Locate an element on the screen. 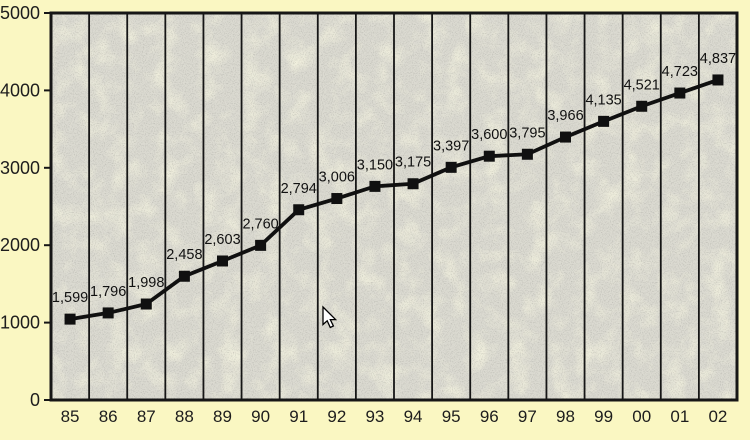 Image resolution: width=750 pixels, height=440 pixels. y-axis-tick-label: 5000 is located at coordinates (20, 13).